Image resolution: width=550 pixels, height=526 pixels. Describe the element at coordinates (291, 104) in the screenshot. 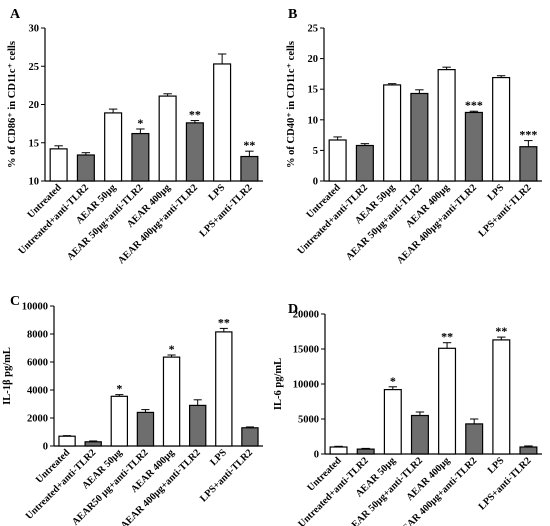

I see `y-axis-title: % of CD40⁺ in CD11c⁺ cells` at that location.